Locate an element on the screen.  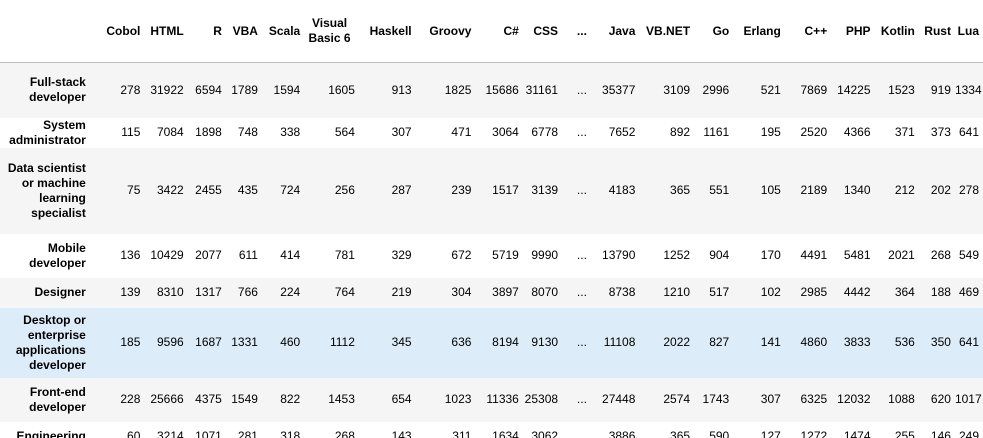
column-header: Go is located at coordinates (721, 30).